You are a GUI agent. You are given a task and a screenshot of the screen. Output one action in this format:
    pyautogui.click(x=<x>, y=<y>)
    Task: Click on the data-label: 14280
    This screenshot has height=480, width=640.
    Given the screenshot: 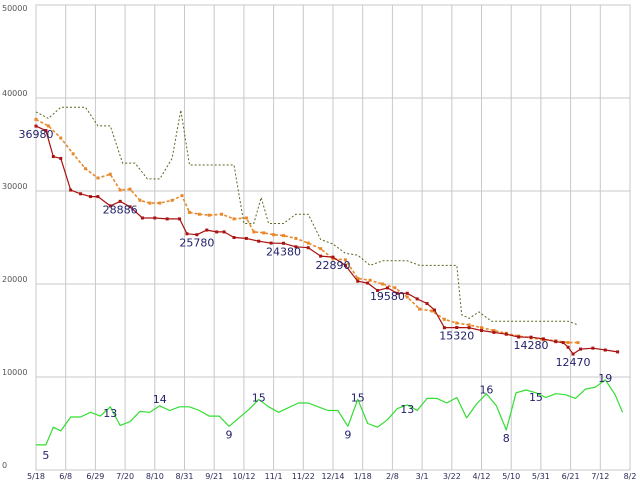 What is the action you would take?
    pyautogui.click(x=531, y=345)
    